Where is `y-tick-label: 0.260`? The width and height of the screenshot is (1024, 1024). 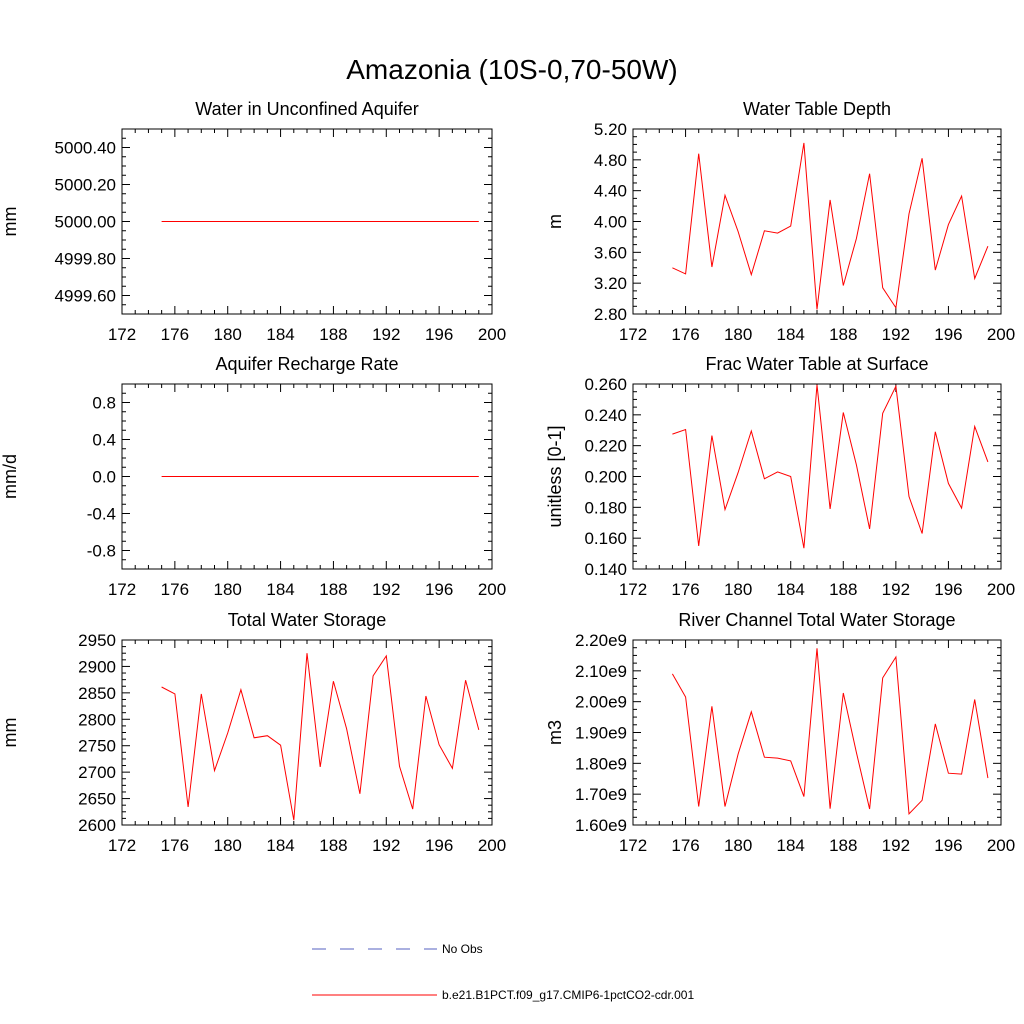 y-tick-label: 0.260 is located at coordinates (605, 384).